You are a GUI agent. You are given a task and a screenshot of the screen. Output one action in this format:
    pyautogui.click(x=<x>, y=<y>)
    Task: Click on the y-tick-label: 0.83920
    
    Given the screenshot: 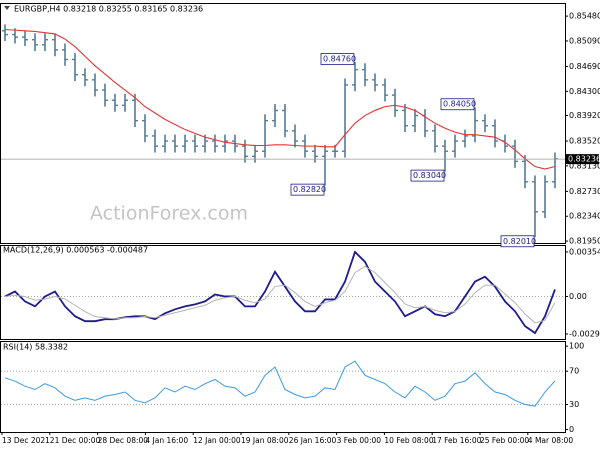 What is the action you would take?
    pyautogui.click(x=584, y=115)
    